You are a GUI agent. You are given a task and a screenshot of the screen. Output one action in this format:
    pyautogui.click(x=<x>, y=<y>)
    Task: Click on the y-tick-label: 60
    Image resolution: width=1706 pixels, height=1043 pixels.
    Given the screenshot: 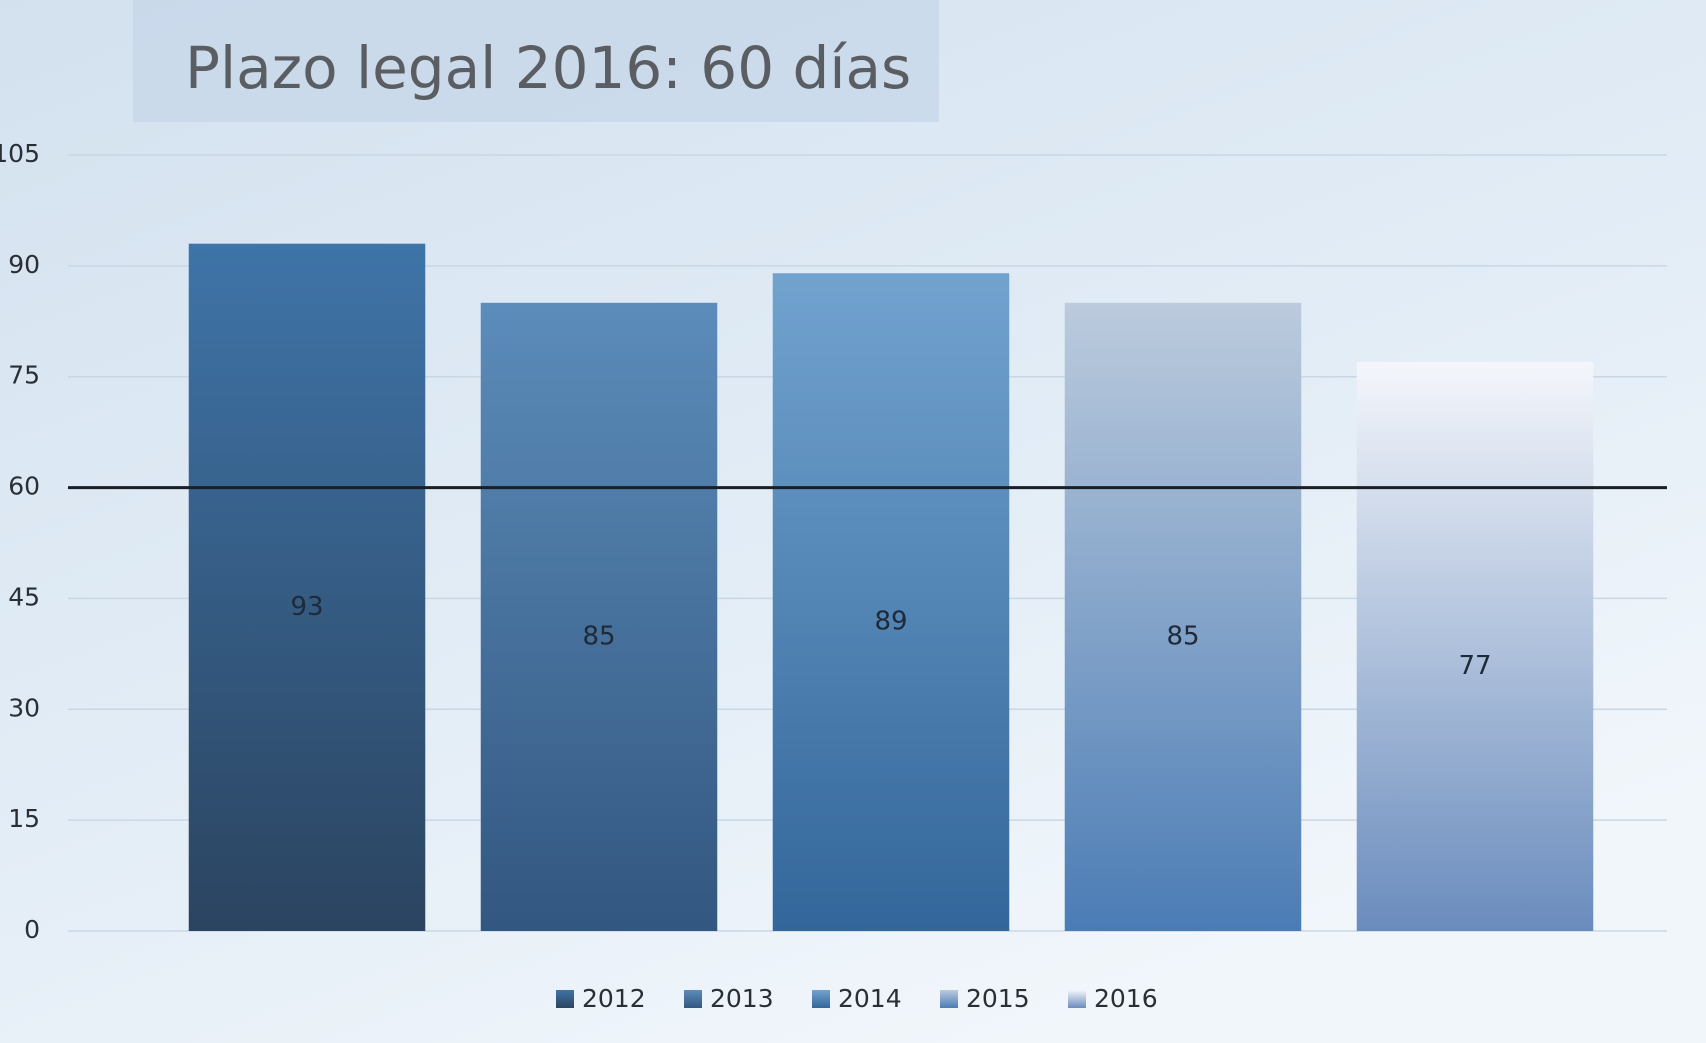 What is the action you would take?
    pyautogui.click(x=24, y=486)
    